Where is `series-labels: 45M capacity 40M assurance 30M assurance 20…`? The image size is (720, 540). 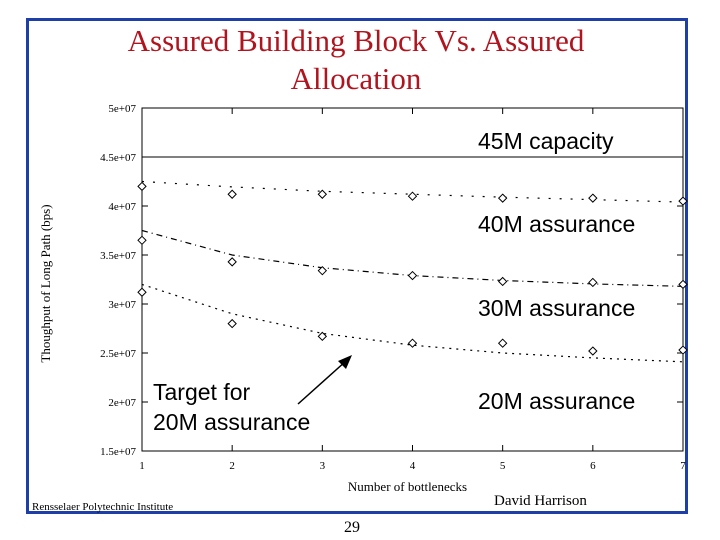
series-labels: 45M capacity 40M assurance 30M assurance 20… is located at coordinates (570, 272).